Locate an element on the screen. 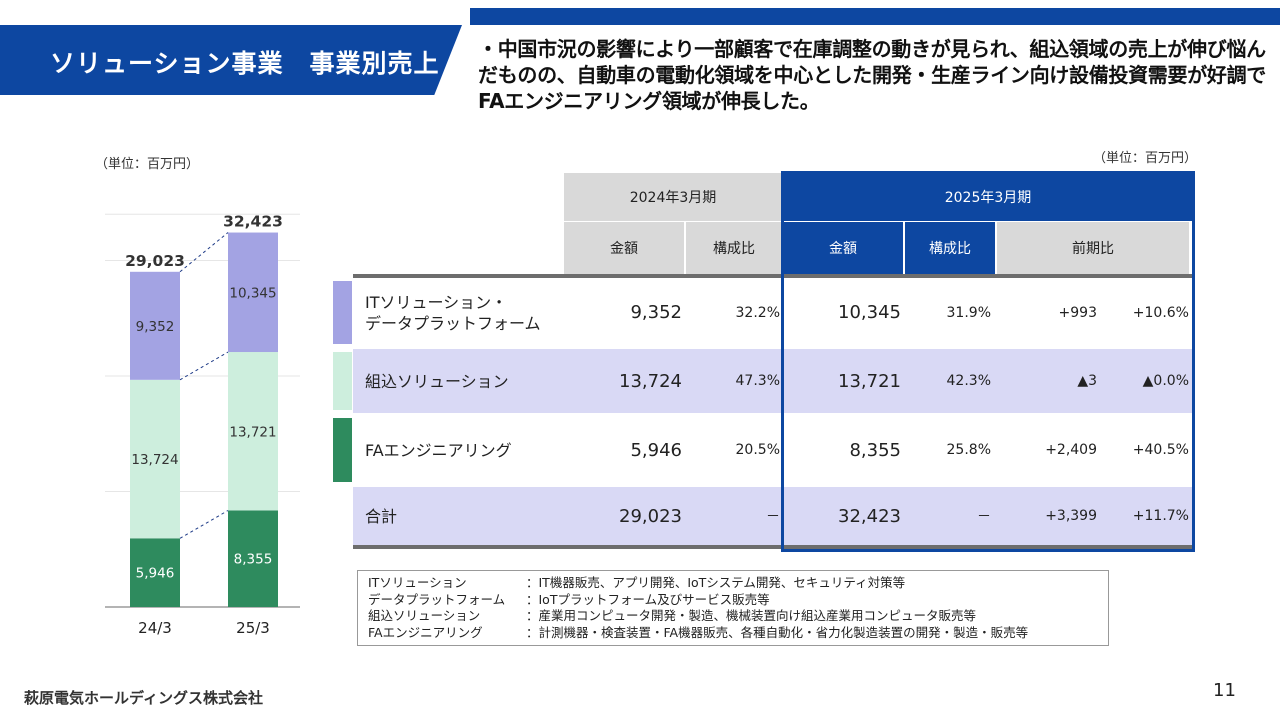 The image size is (1280, 720). definition-text: ：産業用コンピュータ開発・製造、機械装置向け組込産業用コンピュータ販売等 is located at coordinates (751, 615).